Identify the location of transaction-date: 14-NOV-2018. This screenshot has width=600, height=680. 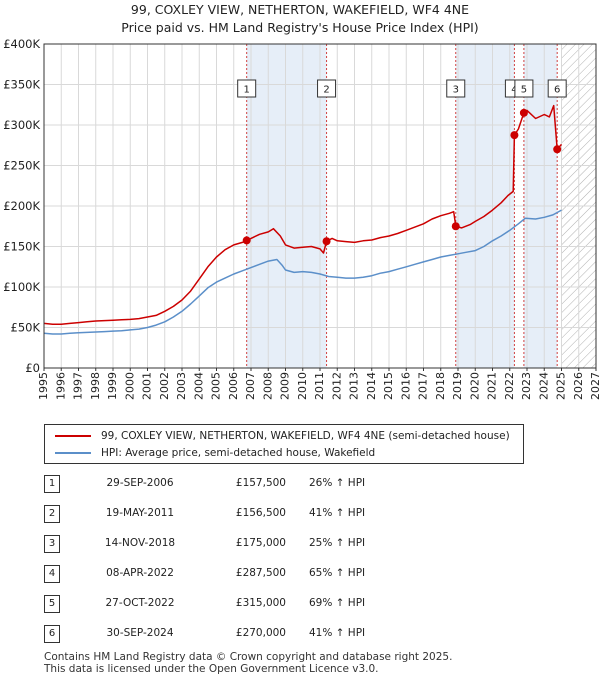
(140, 543).